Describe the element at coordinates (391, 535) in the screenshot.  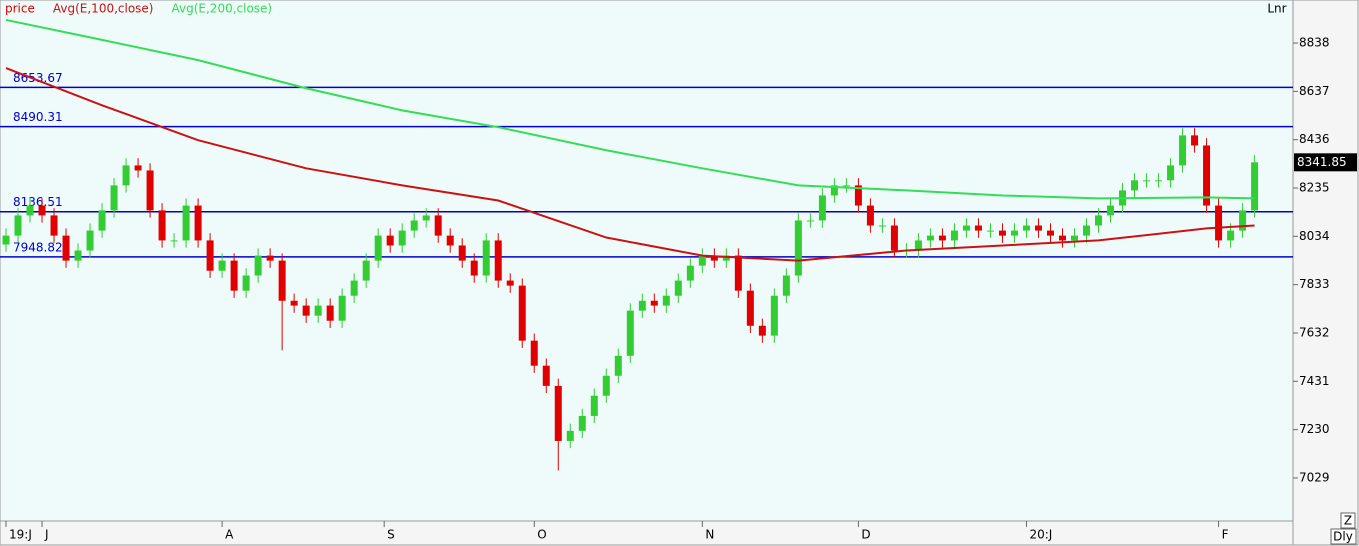
I see `x-tick-label: S` at that location.